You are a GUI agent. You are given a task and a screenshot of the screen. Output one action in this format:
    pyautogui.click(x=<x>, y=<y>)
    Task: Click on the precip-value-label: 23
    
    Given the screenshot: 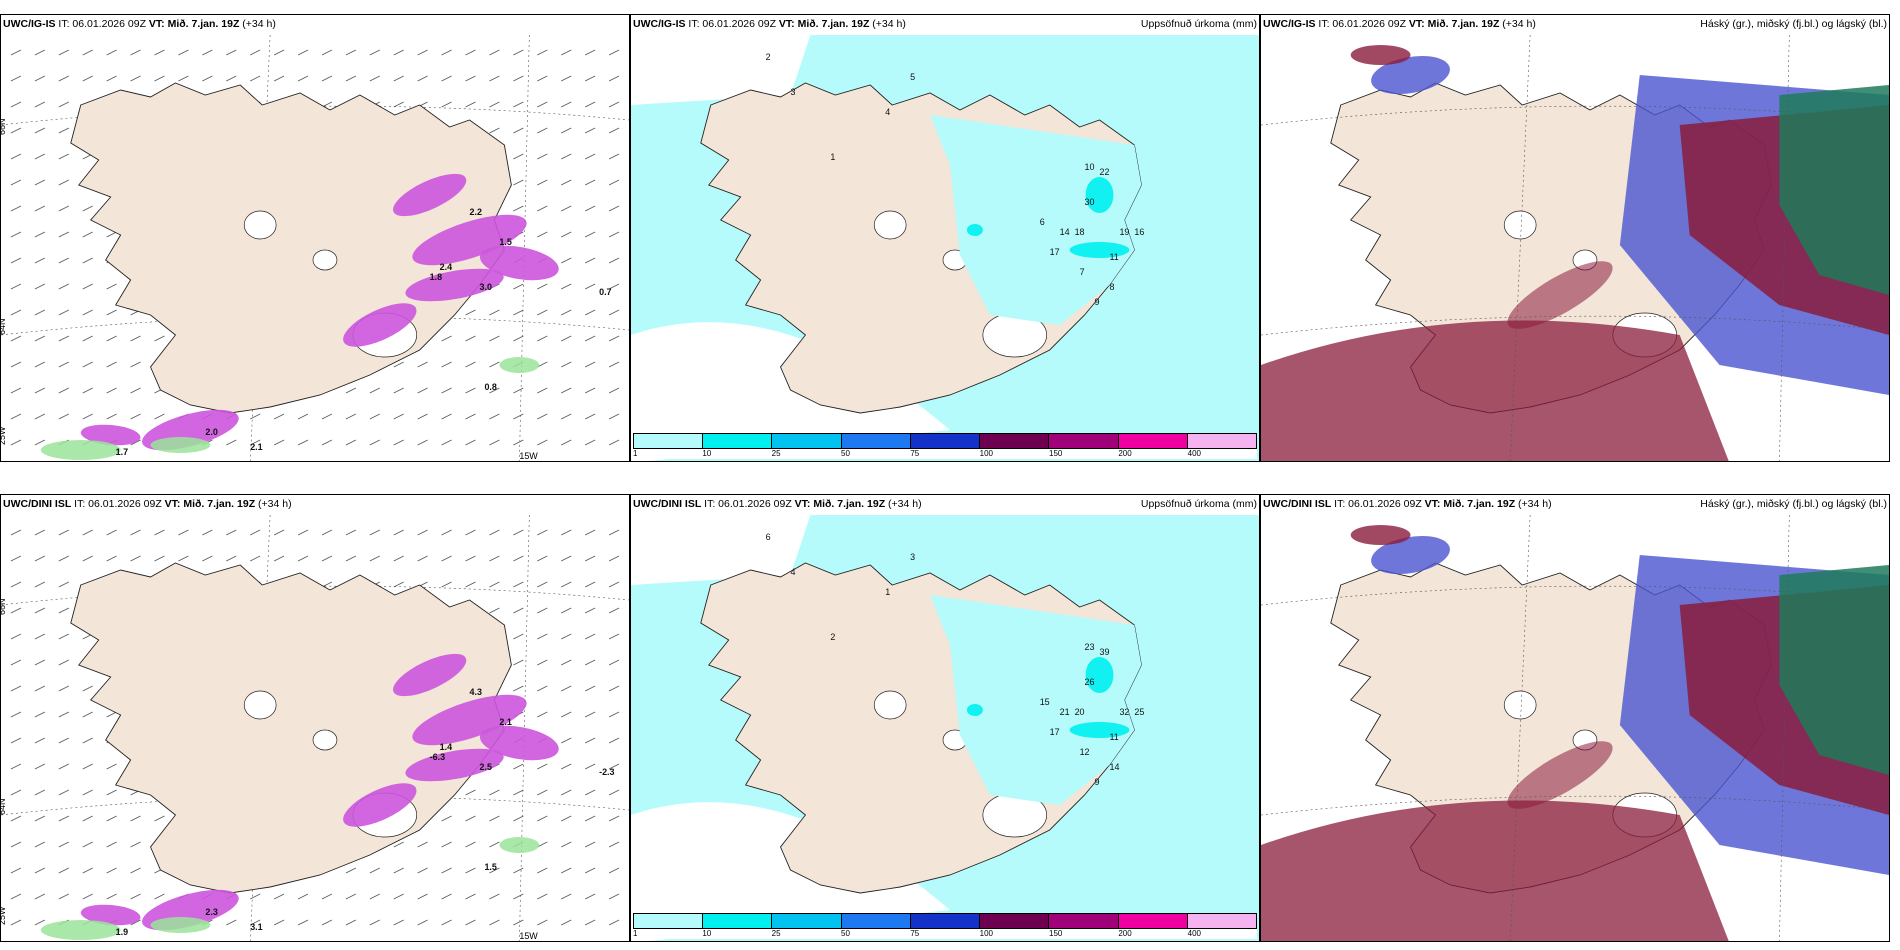 What is the action you would take?
    pyautogui.click(x=1090, y=647)
    